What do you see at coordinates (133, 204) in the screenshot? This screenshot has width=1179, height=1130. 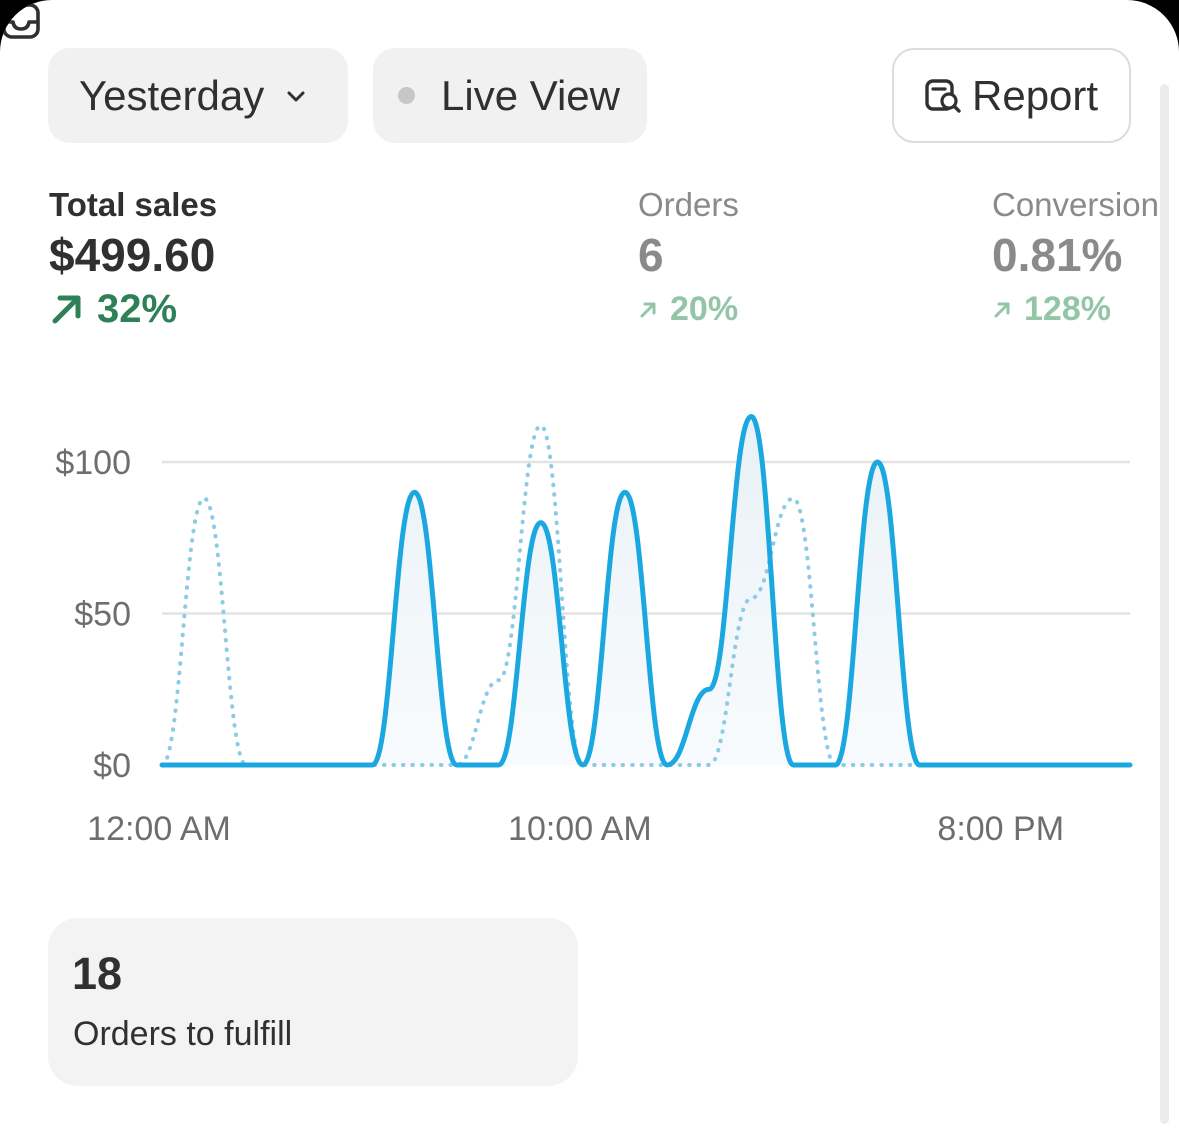 I see `total-sales-label: Total sales` at bounding box center [133, 204].